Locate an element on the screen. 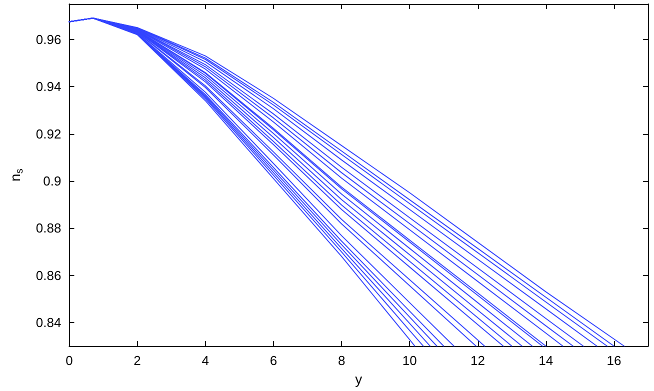  y-axis-title: ns is located at coordinates (16, 175).